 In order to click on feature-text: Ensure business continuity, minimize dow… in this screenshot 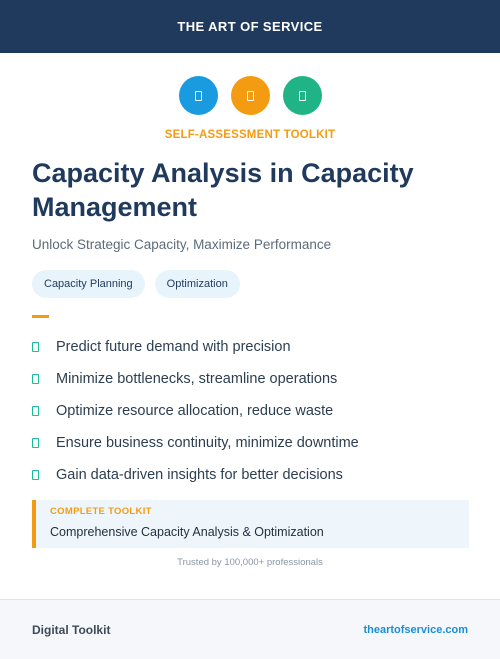, I will do `click(207, 443)`.